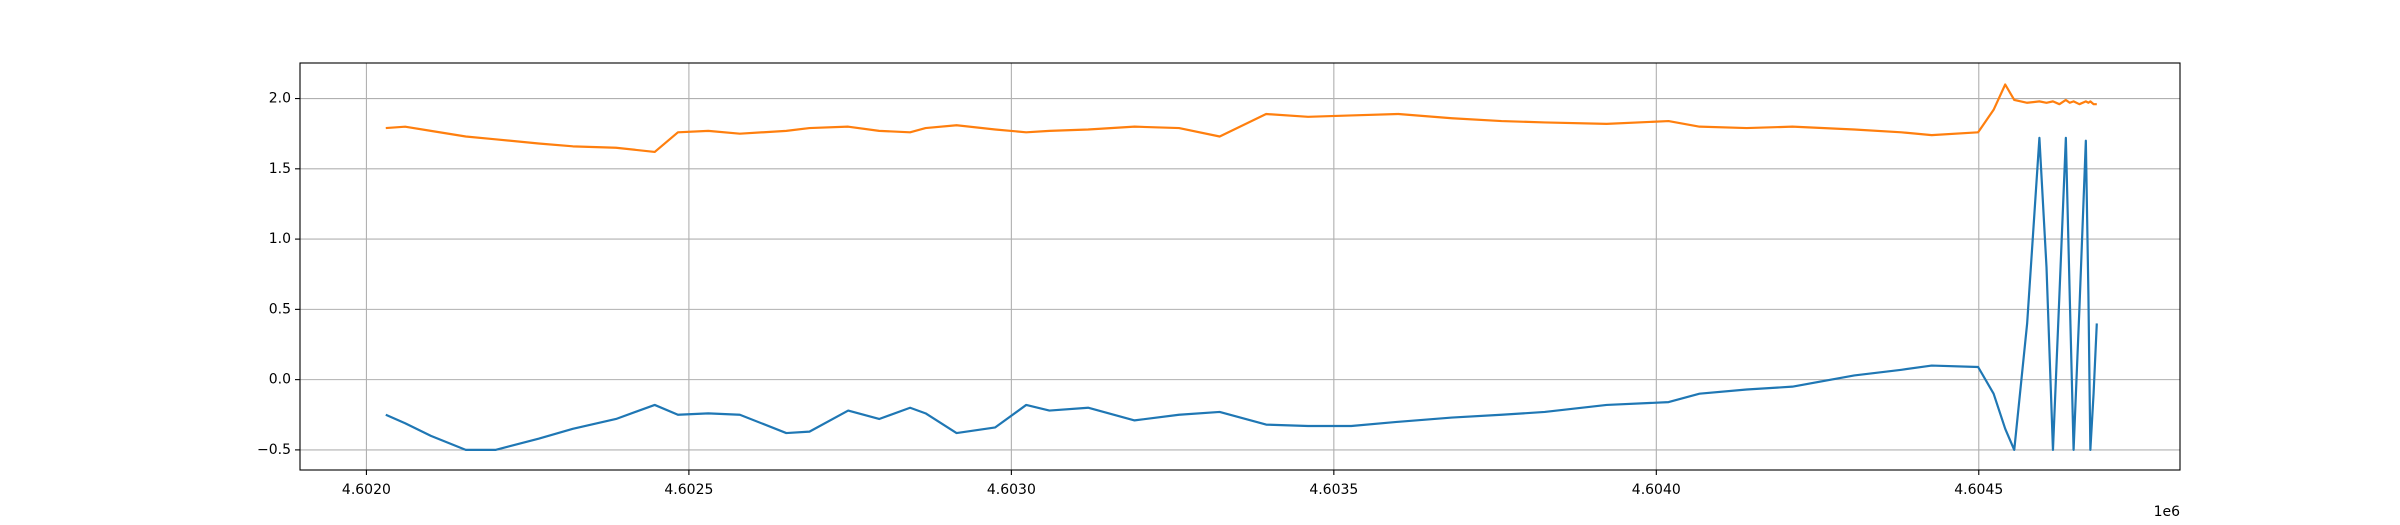  What do you see at coordinates (280, 239) in the screenshot?
I see `y-tick-label: 1.0` at bounding box center [280, 239].